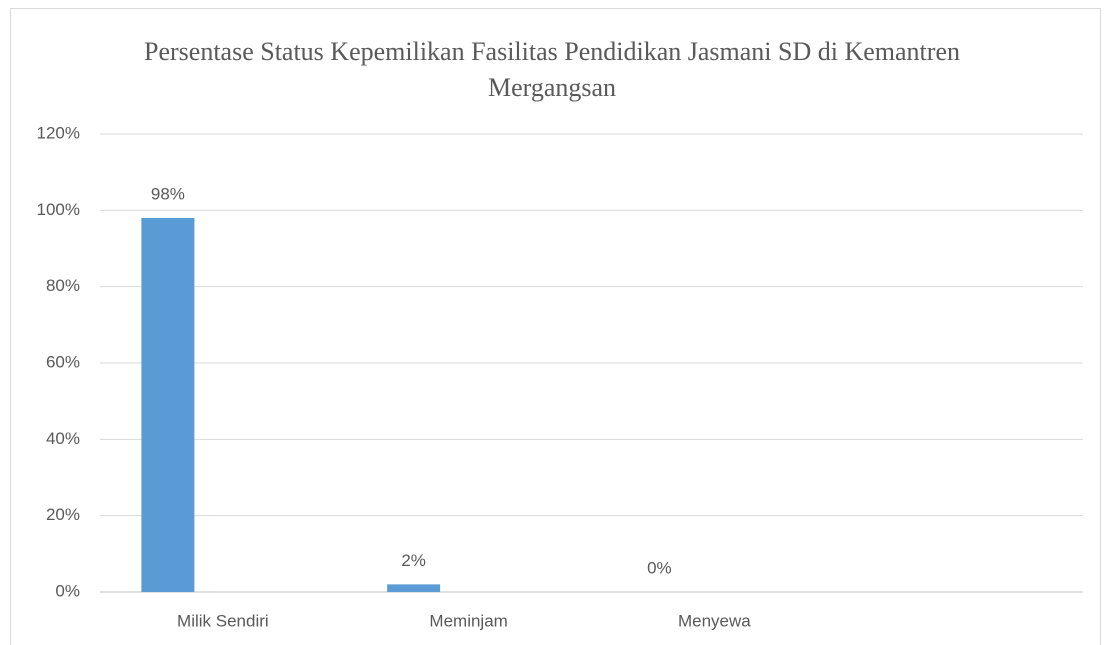  I want to click on y-tick-label: 80%, so click(63, 285).